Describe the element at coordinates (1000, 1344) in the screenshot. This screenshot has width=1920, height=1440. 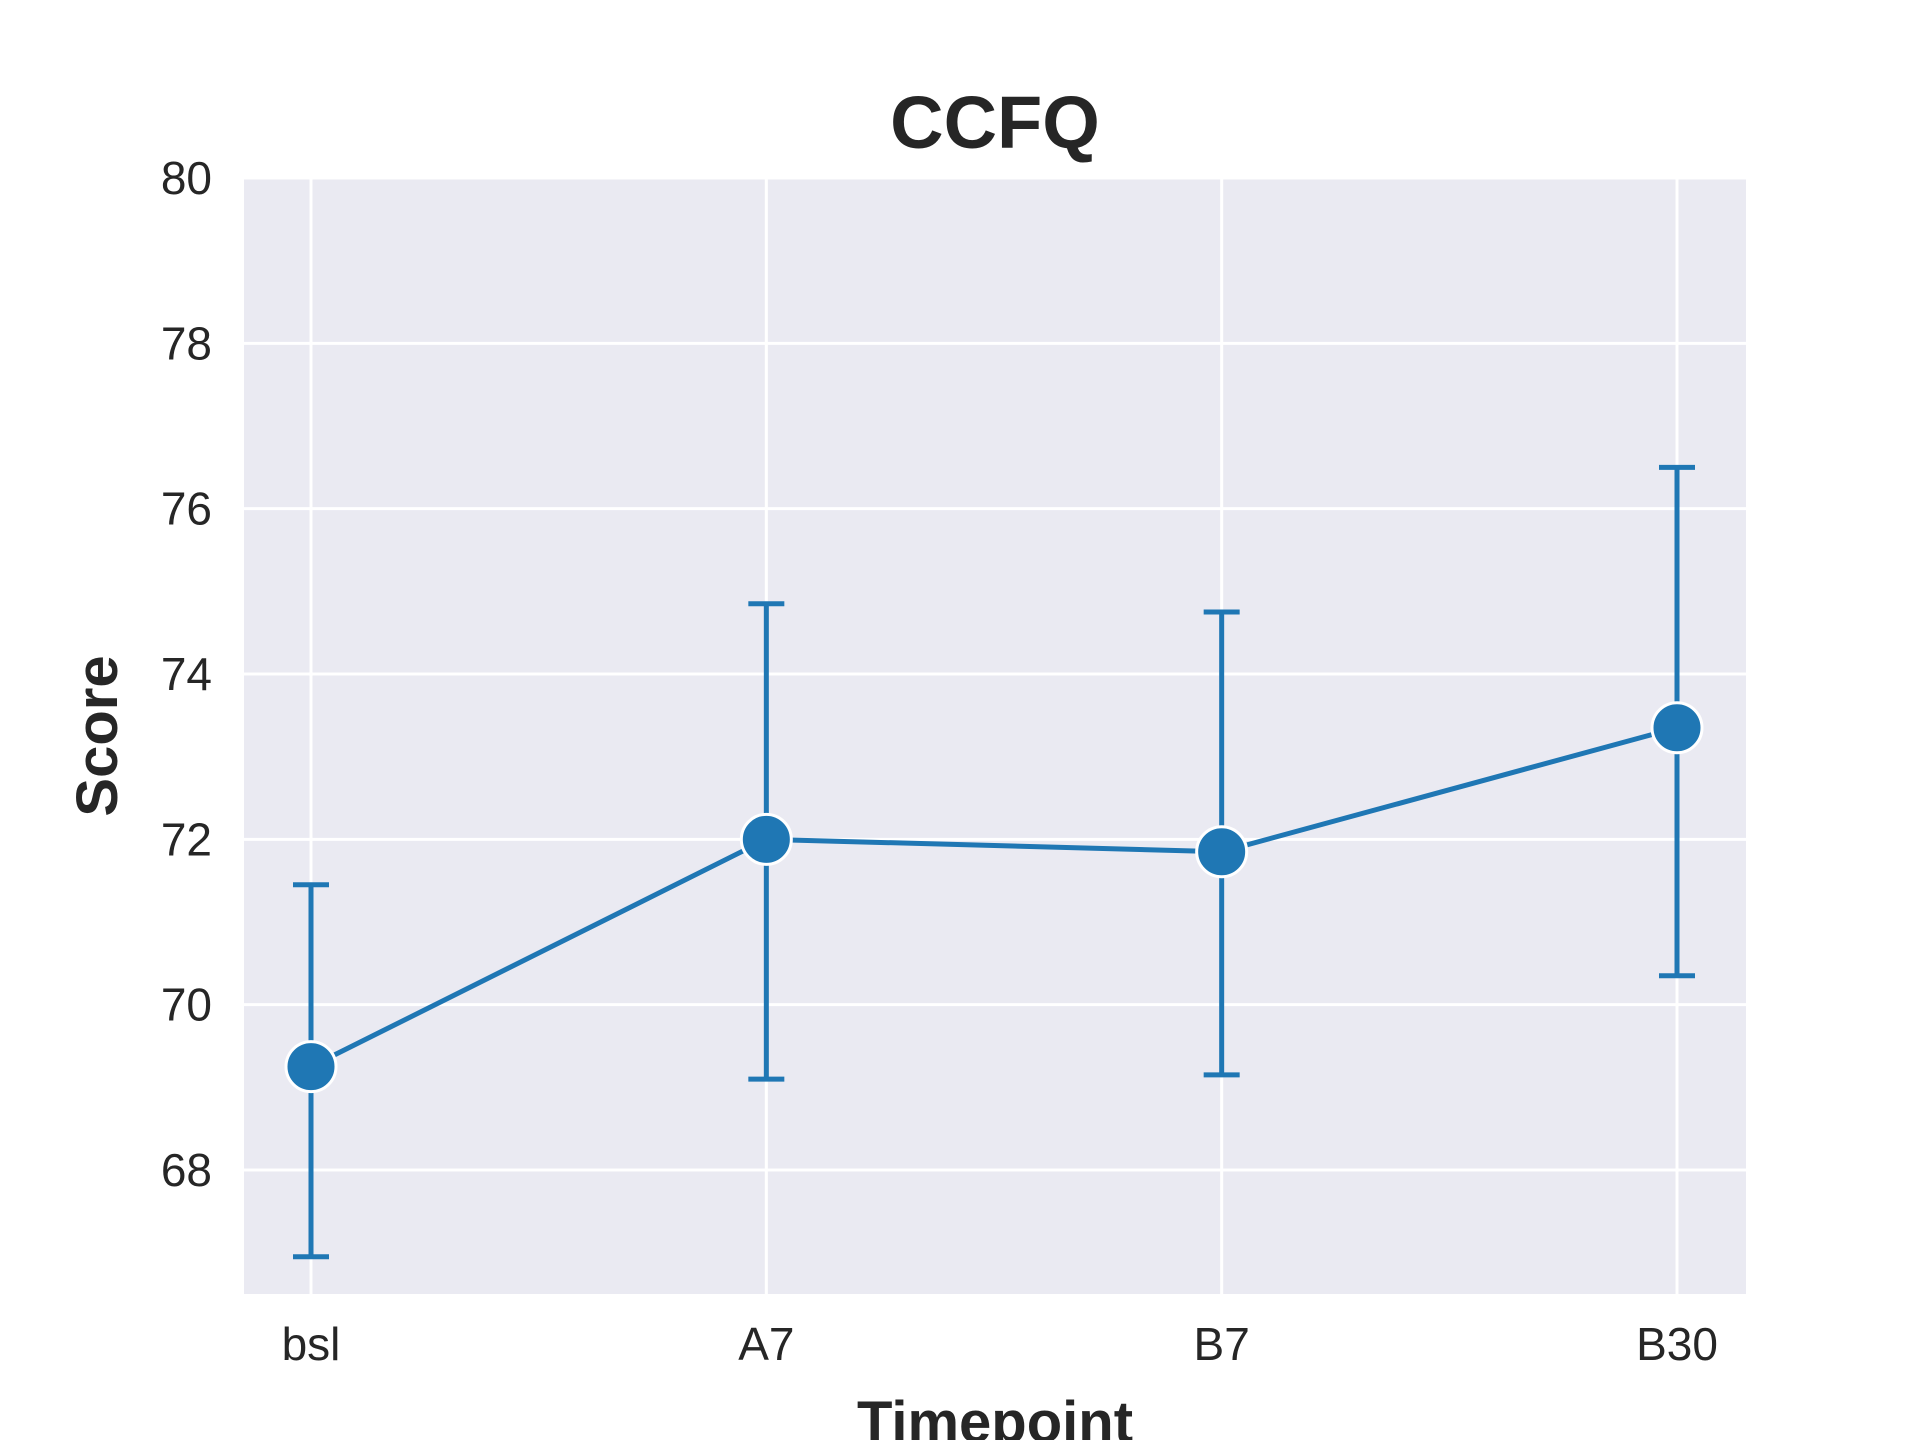
I see `x-tick-labels: bsl A7 B7 B30` at that location.